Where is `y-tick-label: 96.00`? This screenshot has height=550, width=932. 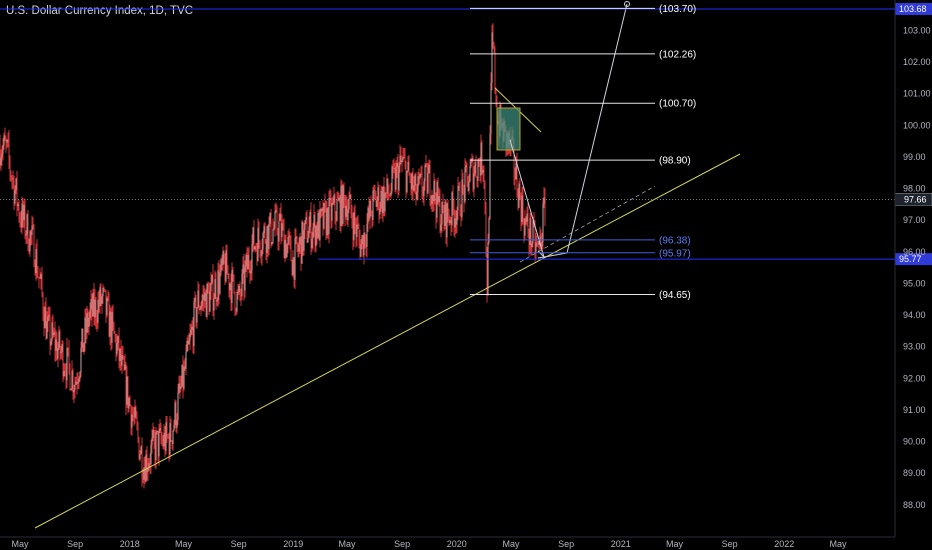
y-tick-label: 96.00 is located at coordinates (914, 252).